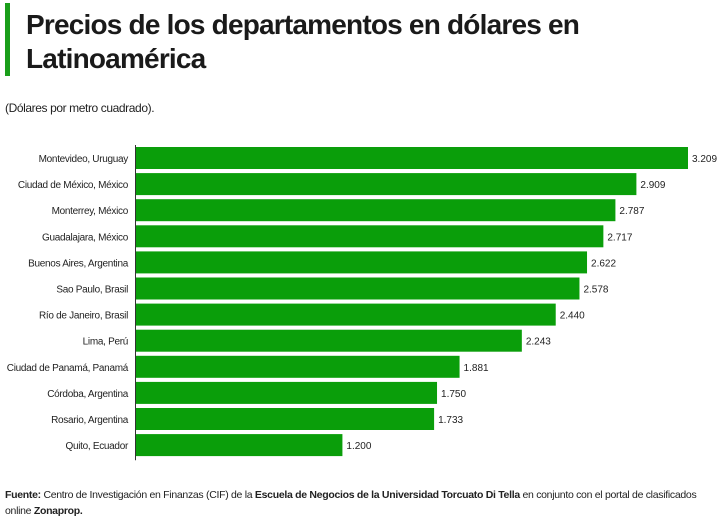  Describe the element at coordinates (652, 185) in the screenshot. I see `value-label: 2.909` at that location.